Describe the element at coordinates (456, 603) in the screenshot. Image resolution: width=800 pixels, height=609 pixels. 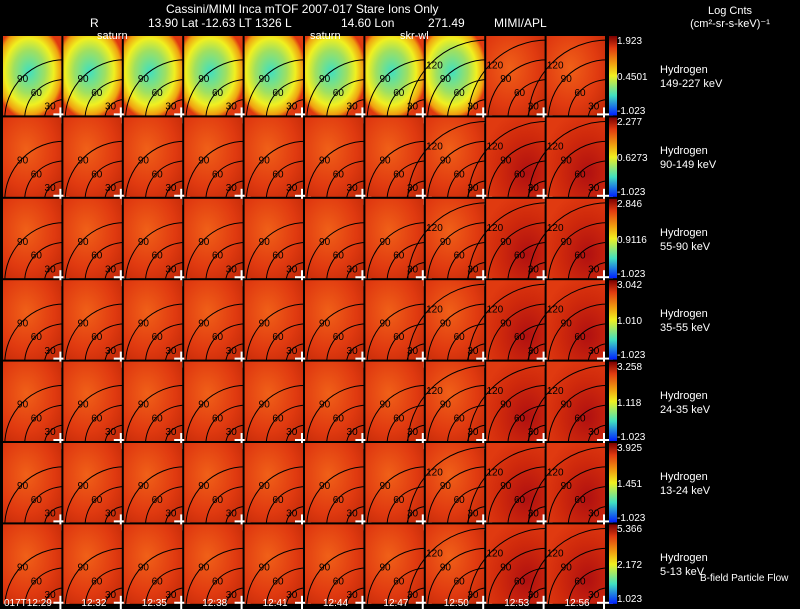
I see `time-tick-label: 12:50` at that location.